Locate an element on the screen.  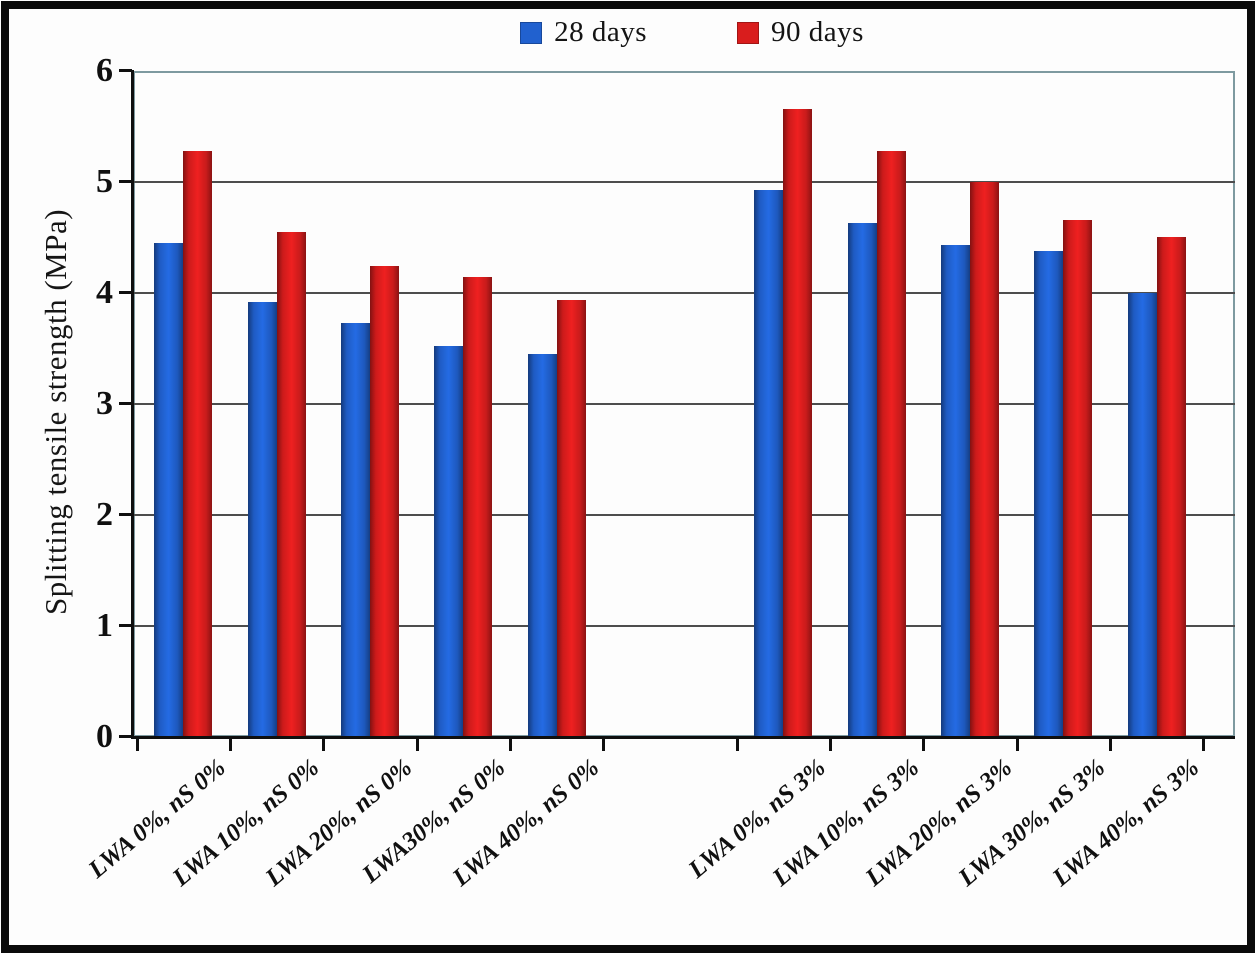
legend-item-28-days: 28 days is located at coordinates (583, 32).